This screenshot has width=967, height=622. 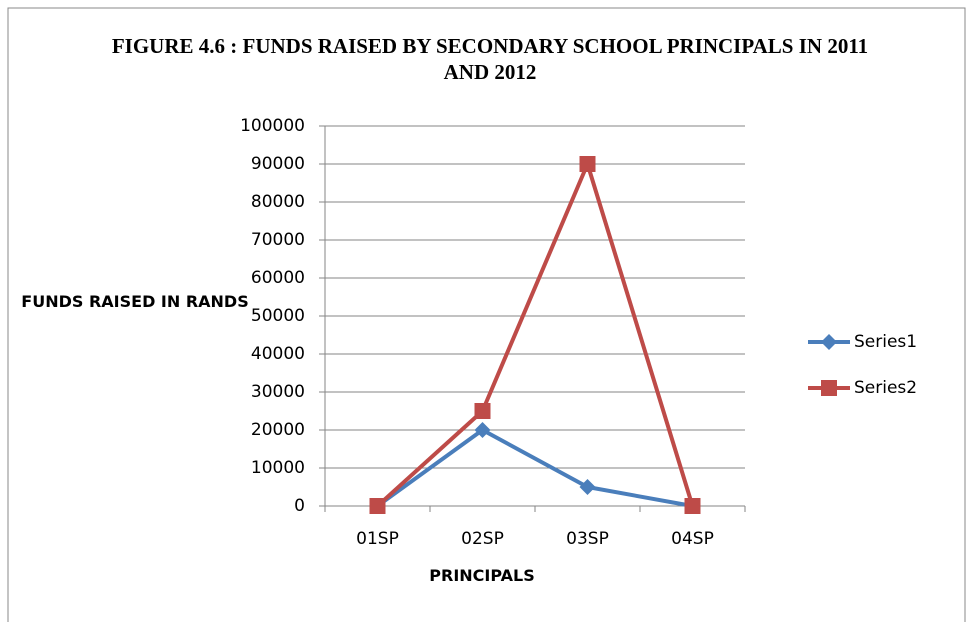 What do you see at coordinates (482, 575) in the screenshot?
I see `x-axis-label: PRINCIPALS` at bounding box center [482, 575].